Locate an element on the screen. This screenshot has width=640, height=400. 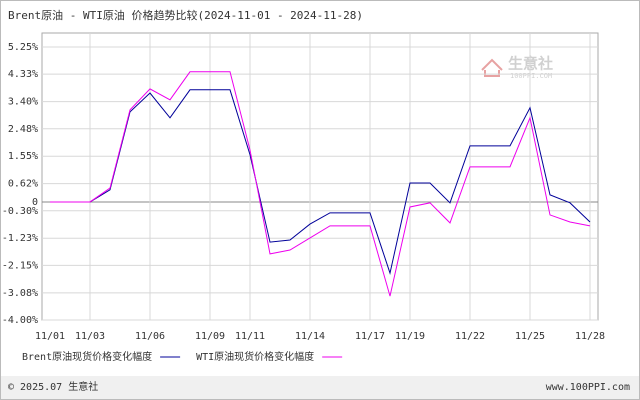
x-tick-label: 11/14 is located at coordinates (310, 336).